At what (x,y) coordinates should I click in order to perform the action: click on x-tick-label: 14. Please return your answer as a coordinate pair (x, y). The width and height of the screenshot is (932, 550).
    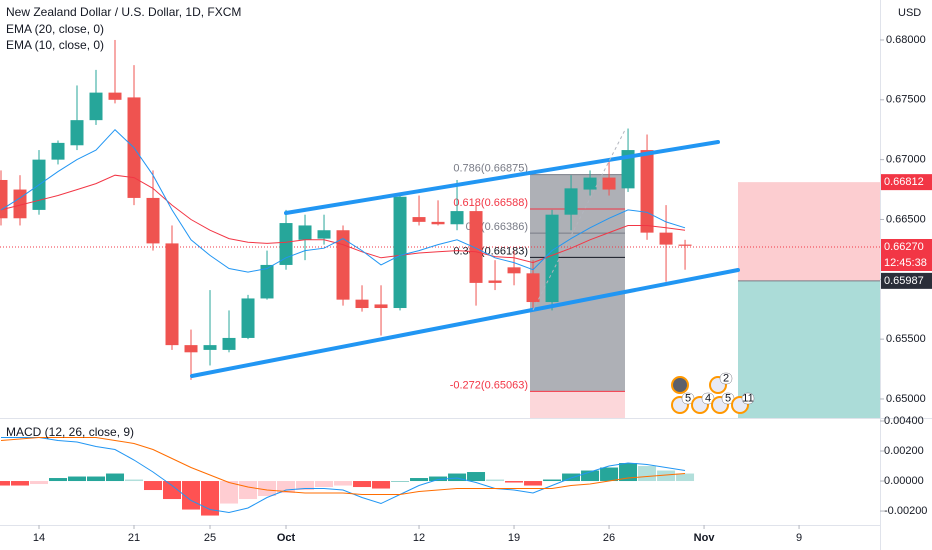
    Looking at the image, I should click on (39, 538).